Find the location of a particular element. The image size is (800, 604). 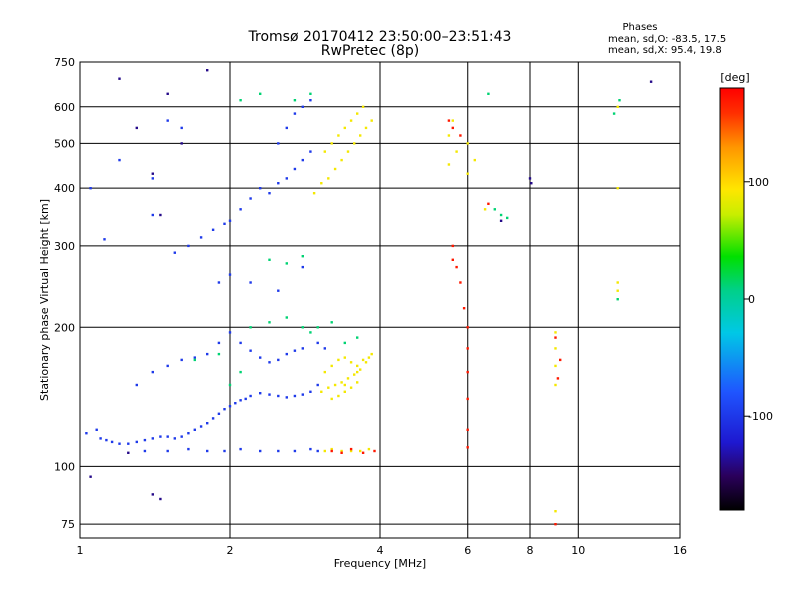

colorbar-ticks: 100 0 -100 is located at coordinates (758, 299).